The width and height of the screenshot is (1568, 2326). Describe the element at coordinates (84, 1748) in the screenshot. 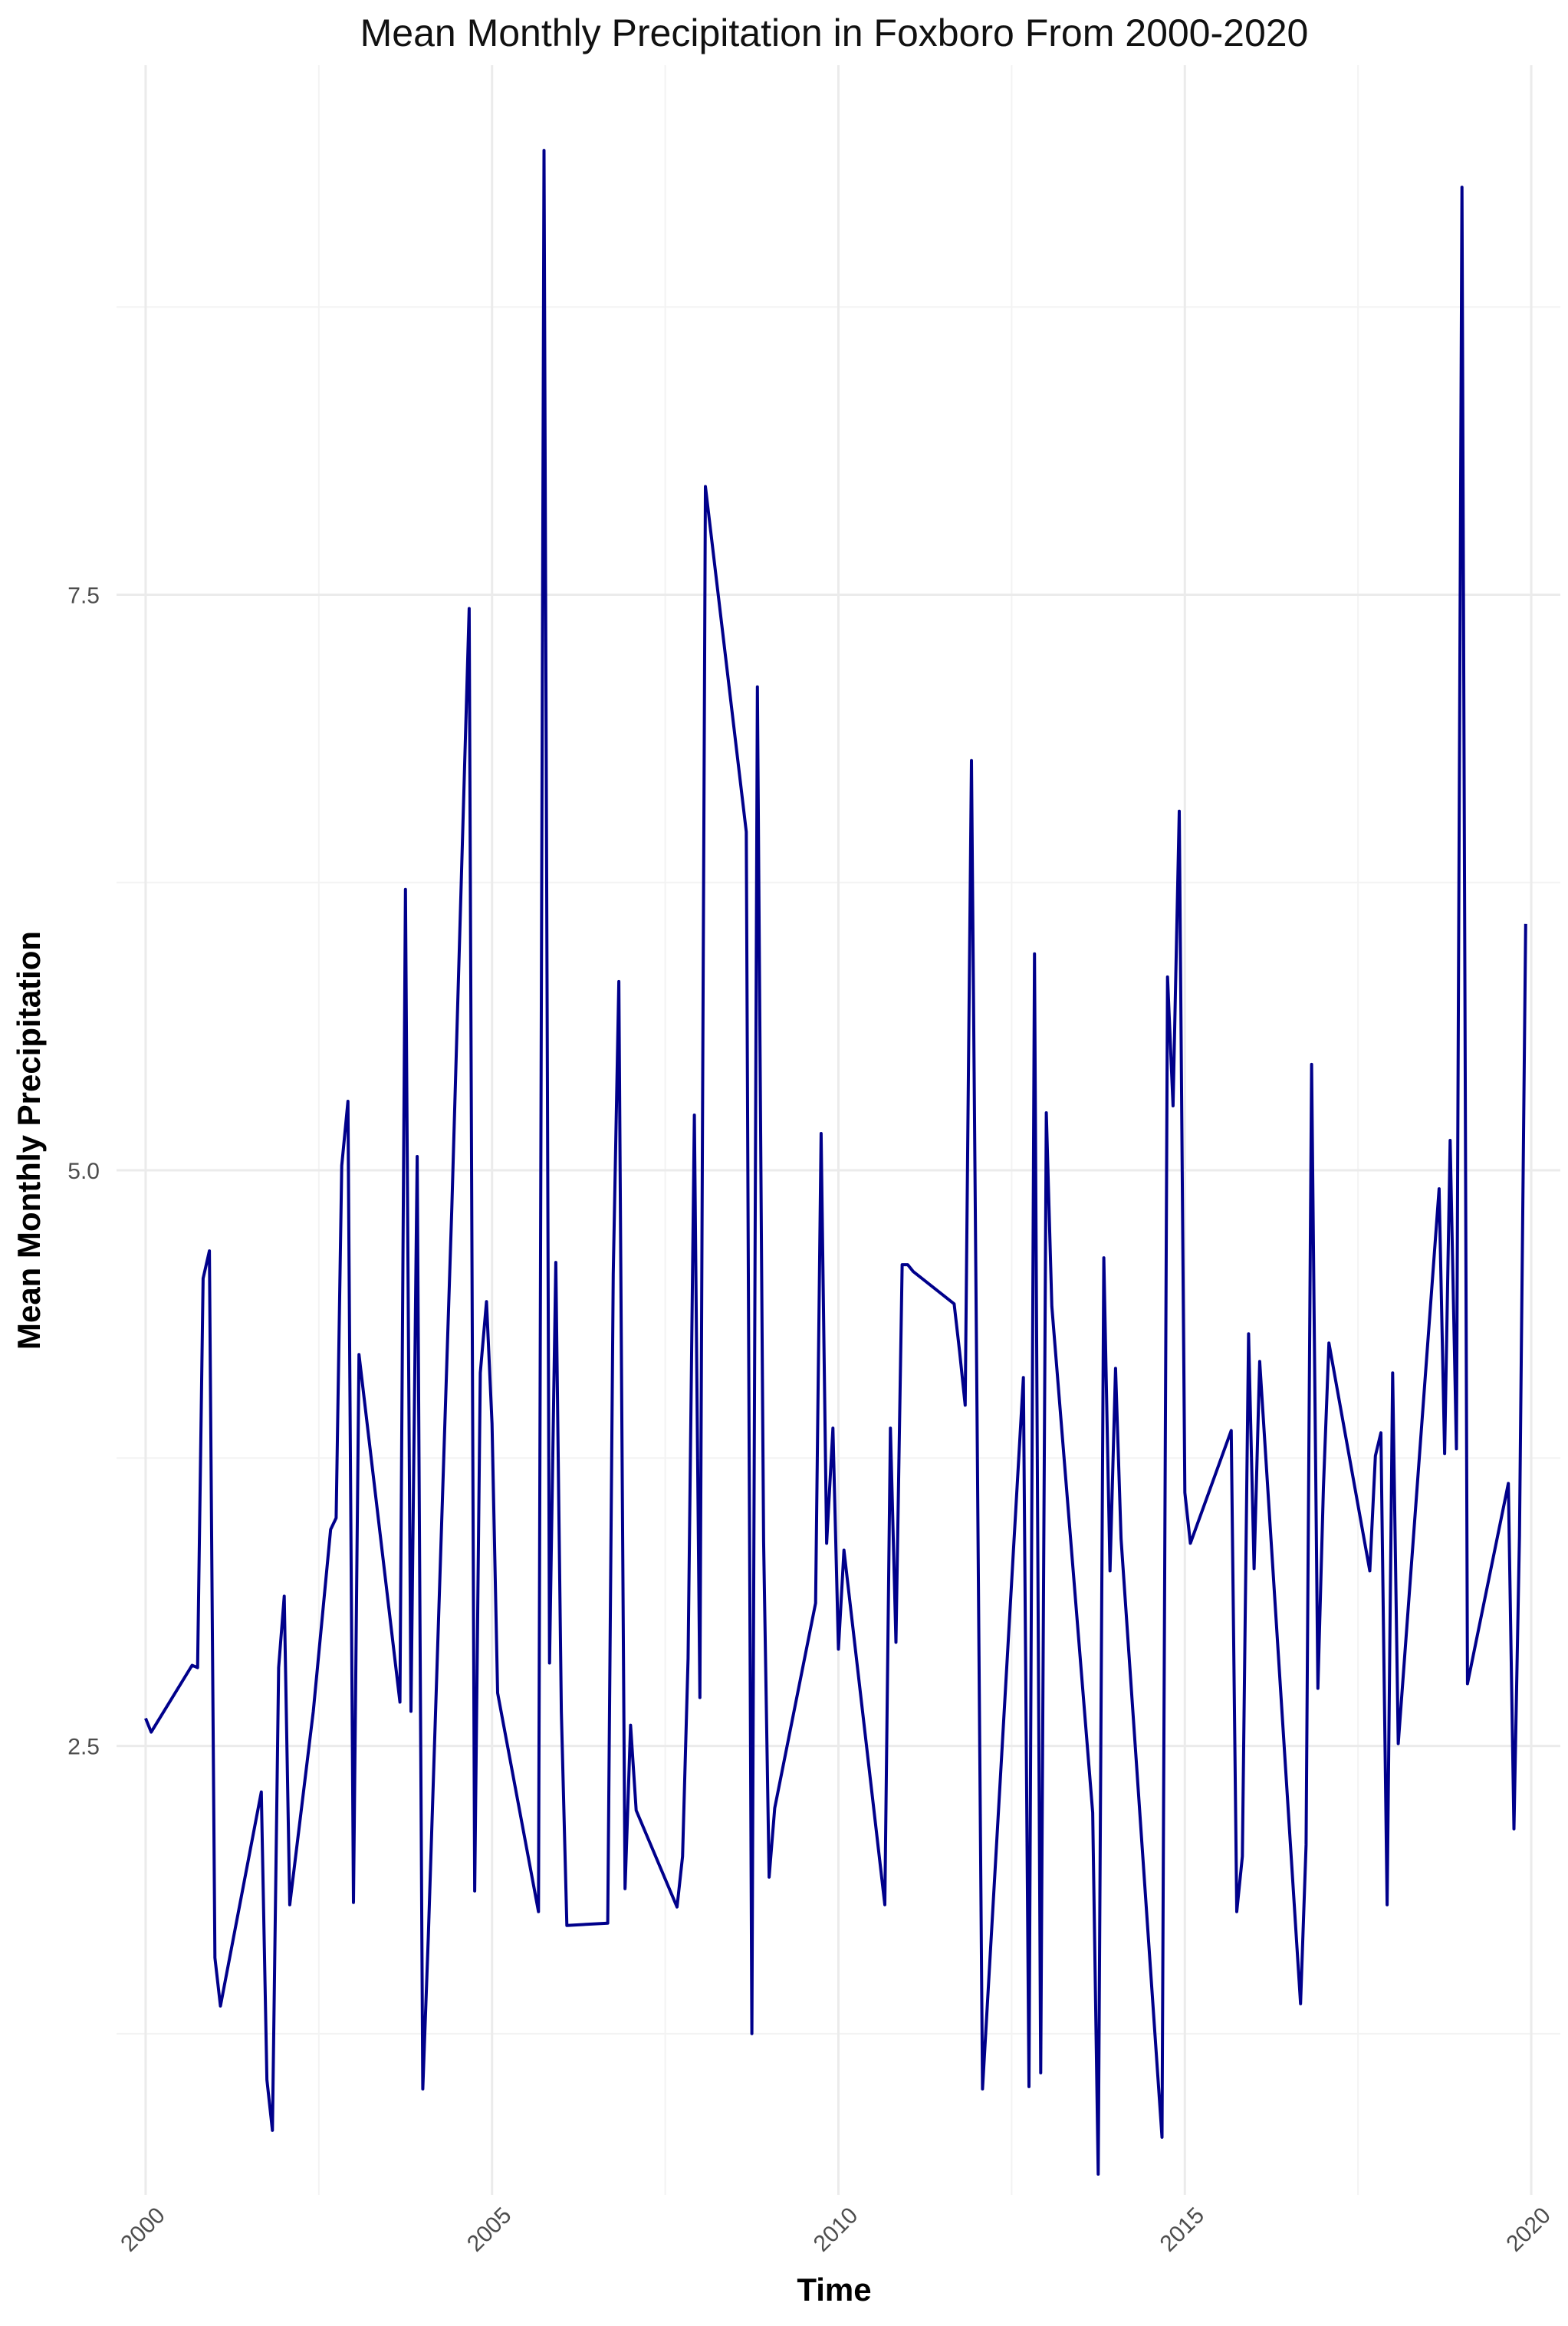

I see `y-tick-label: 2.5` at that location.